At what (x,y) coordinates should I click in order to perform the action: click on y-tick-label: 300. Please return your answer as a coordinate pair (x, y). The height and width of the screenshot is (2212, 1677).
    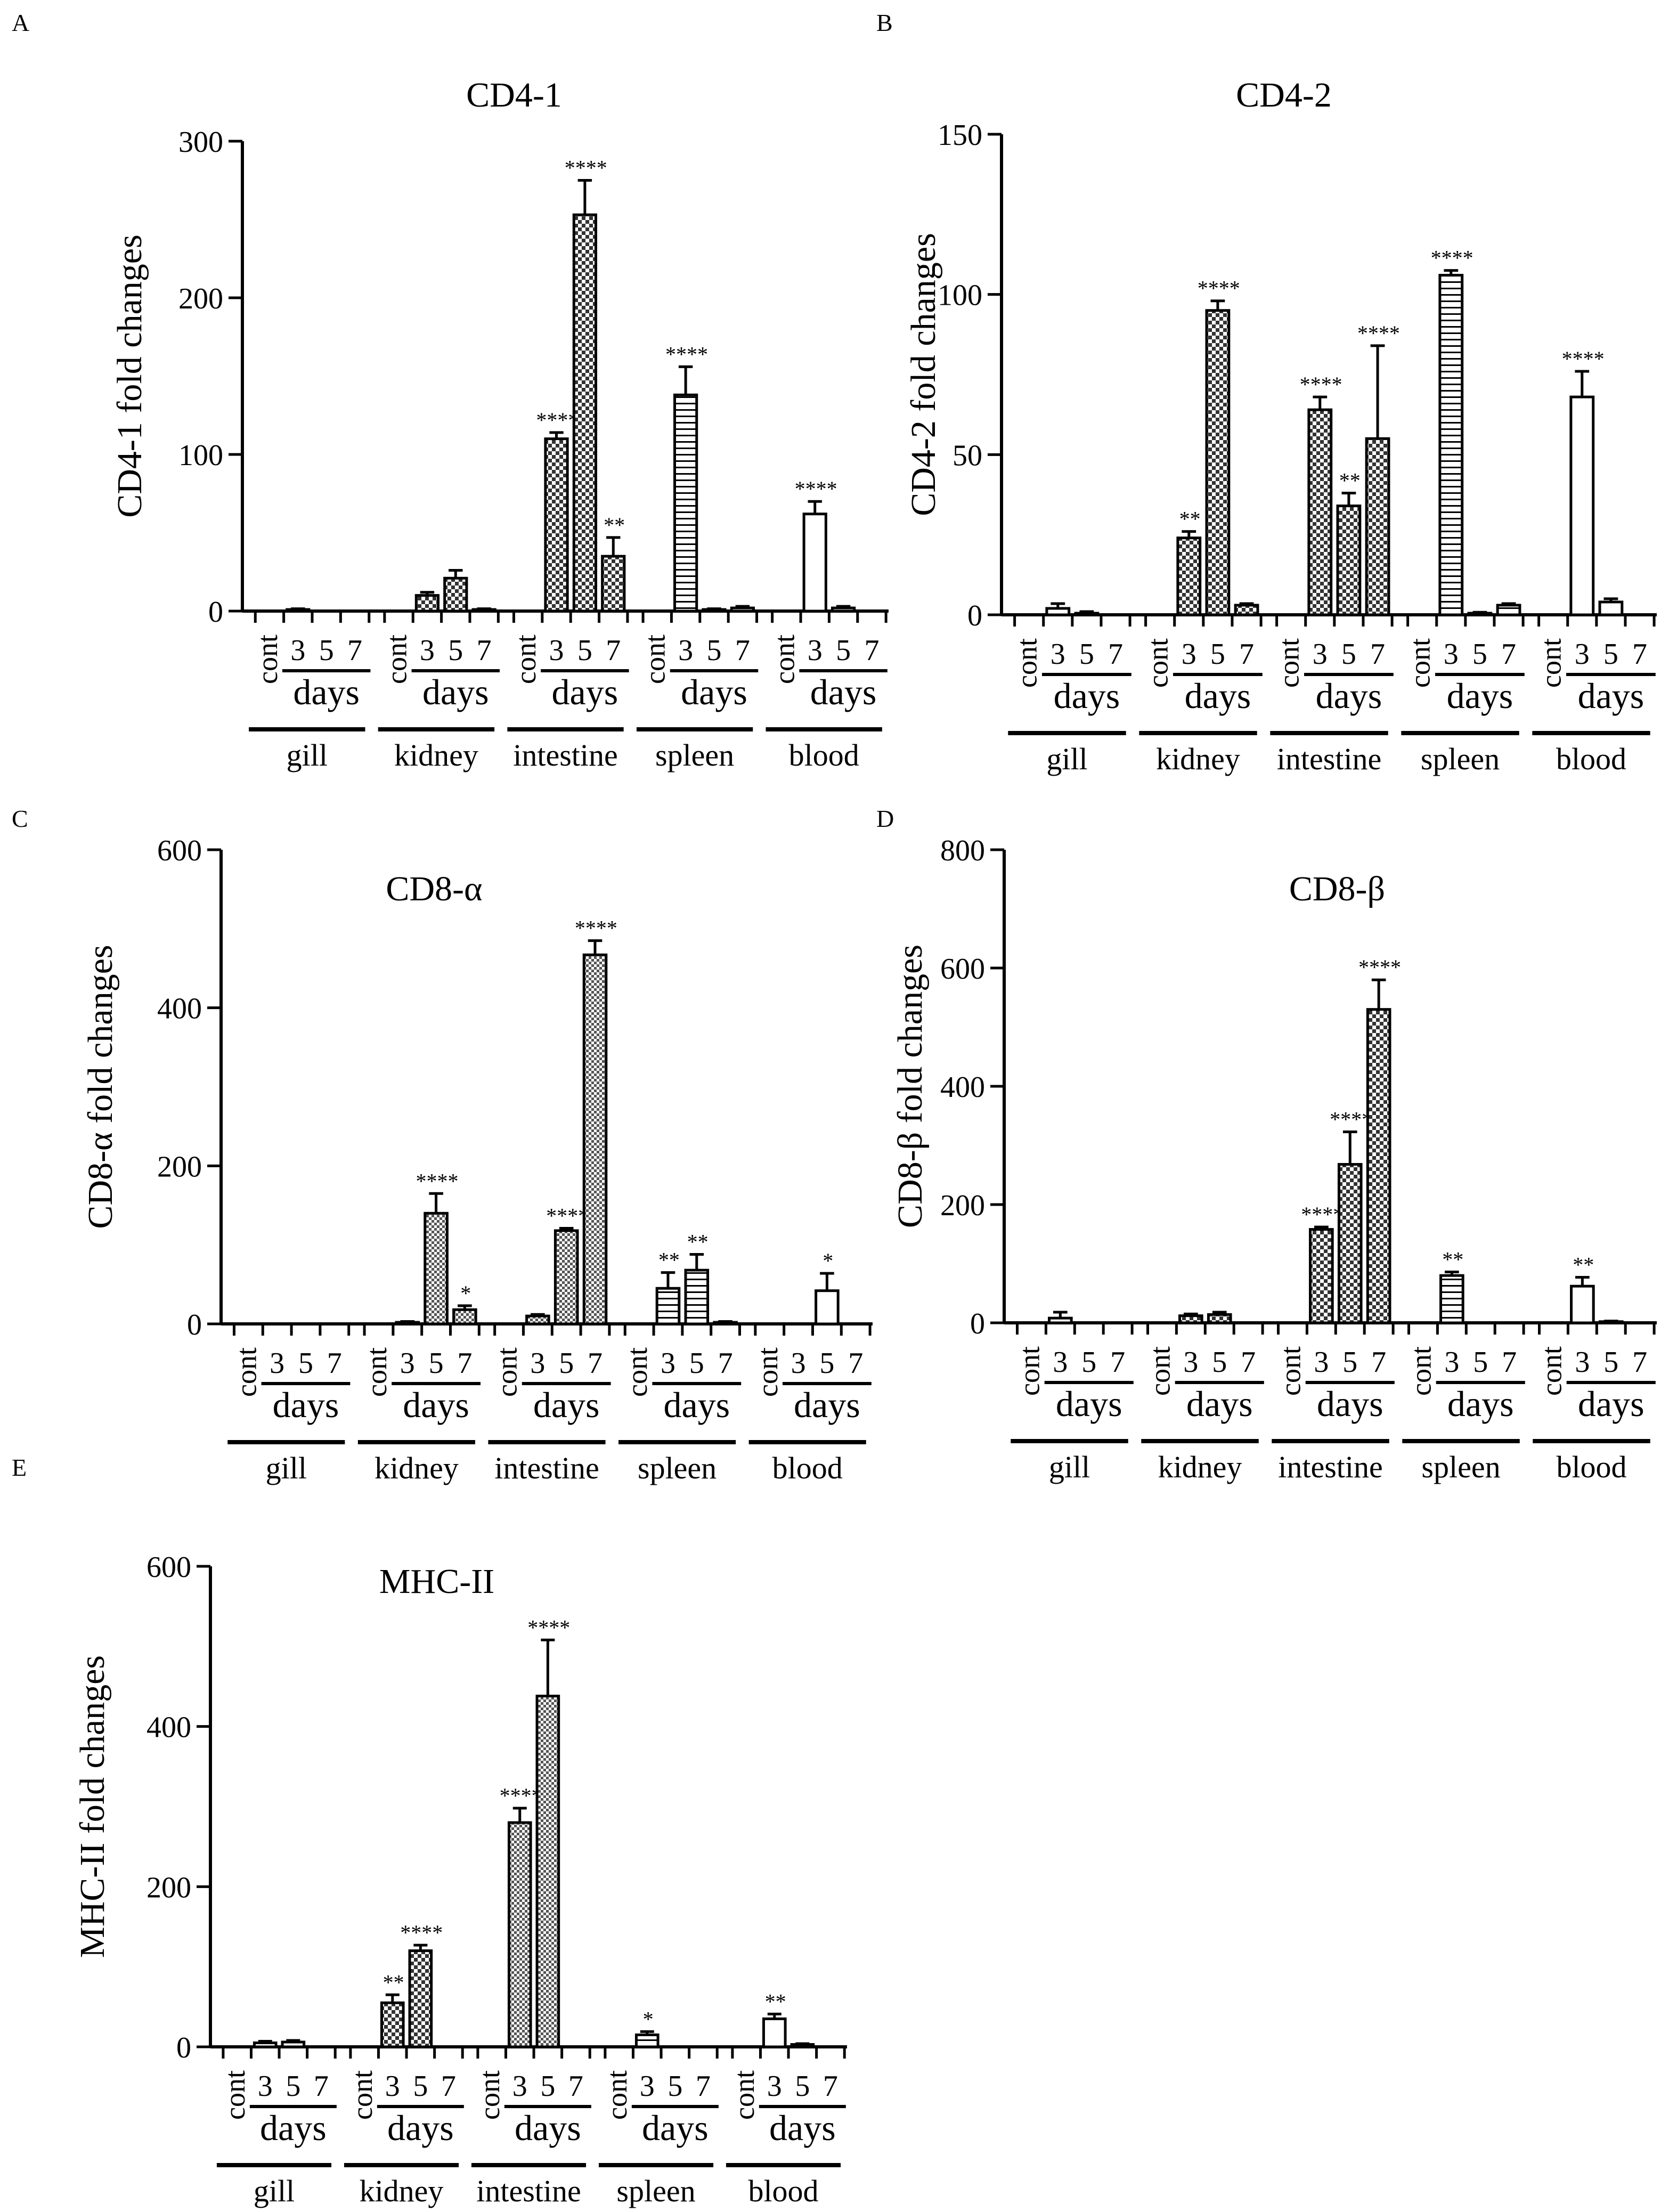
    Looking at the image, I should click on (200, 142).